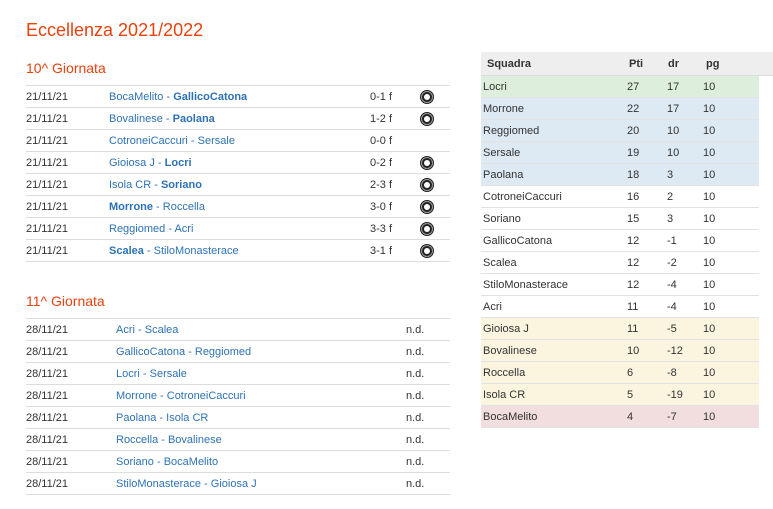 Image resolution: width=773 pixels, height=509 pixels. What do you see at coordinates (381, 96) in the screenshot?
I see `match-score: 0-1 f` at bounding box center [381, 96].